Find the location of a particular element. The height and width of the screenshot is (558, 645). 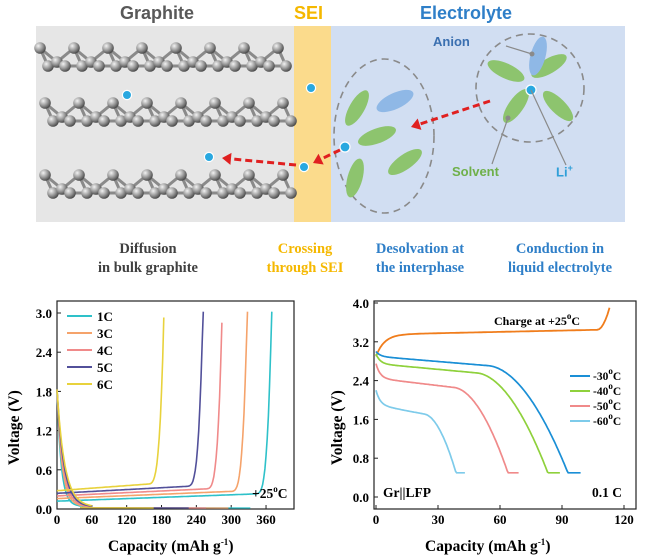

charge-annotation: Charge at +25oC is located at coordinates (537, 319).